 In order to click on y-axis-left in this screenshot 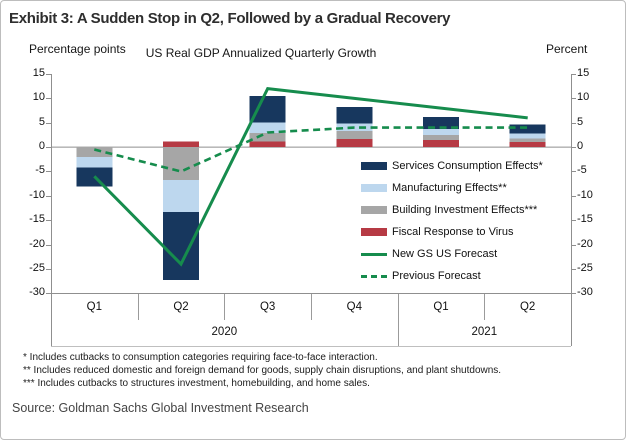, I will do `click(51, 210)`.